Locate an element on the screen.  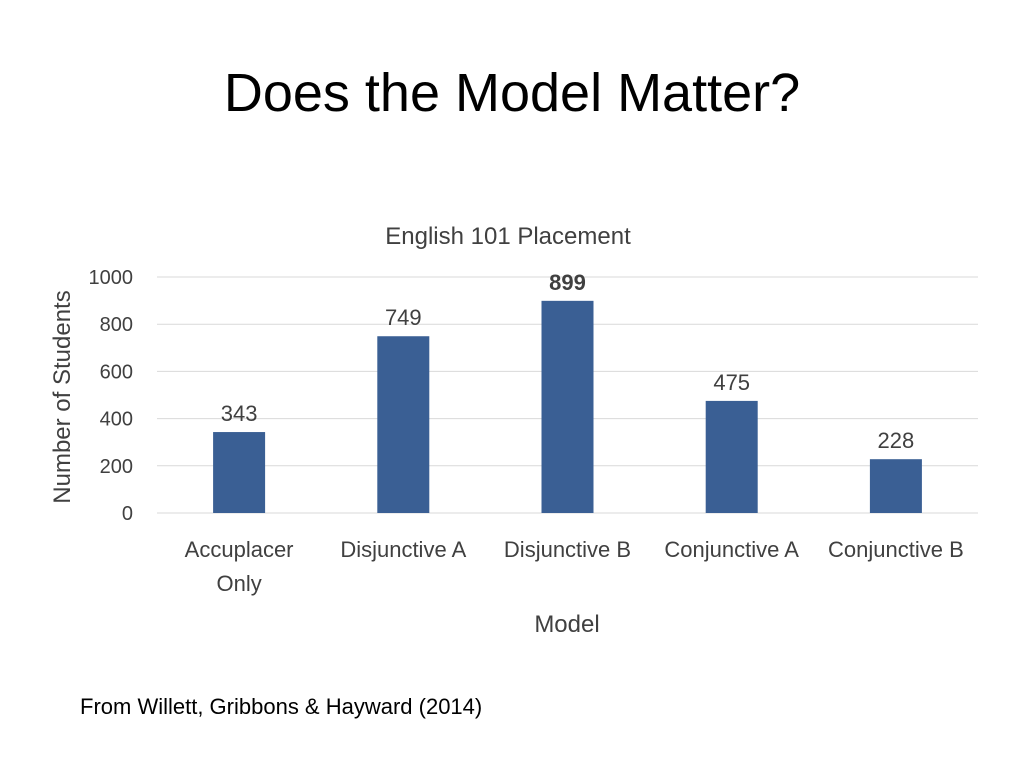
x-tick-label-1: Accuplacer Only is located at coordinates (239, 566).